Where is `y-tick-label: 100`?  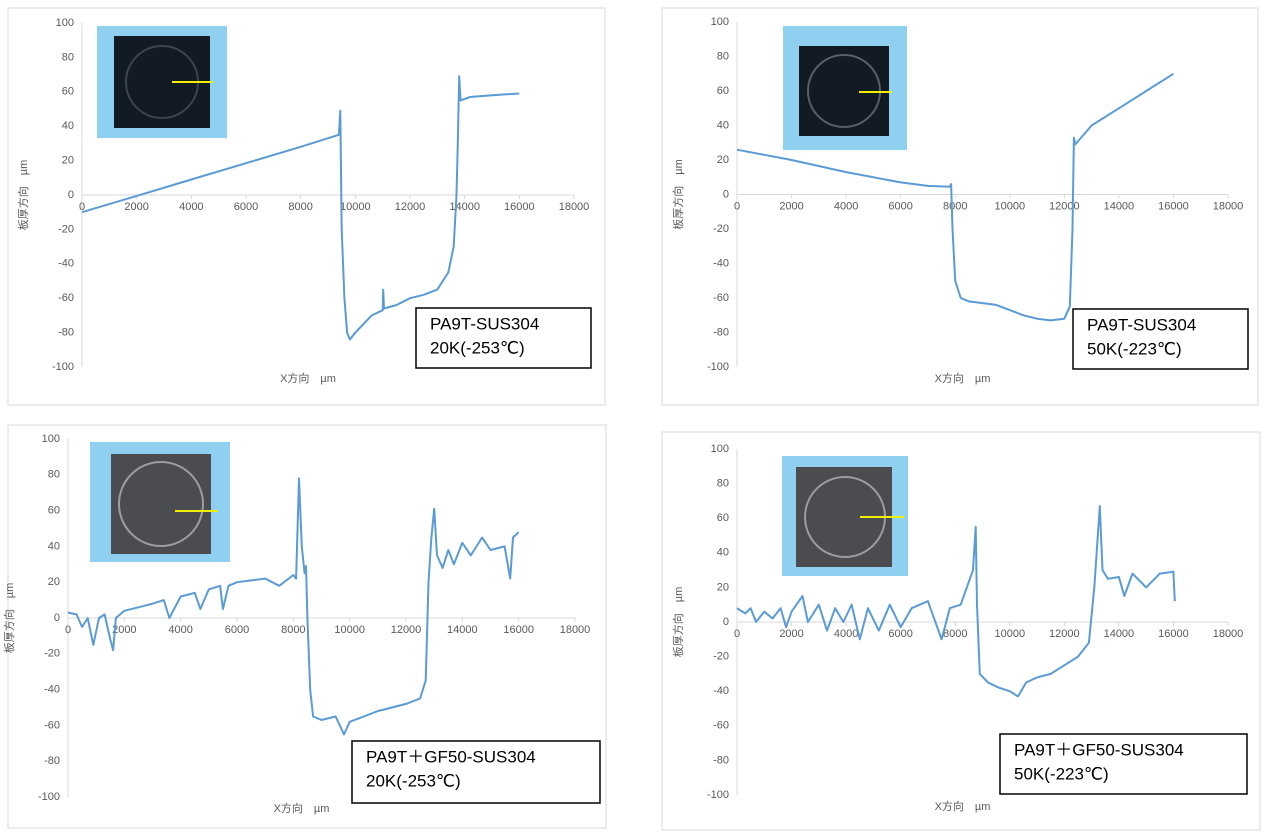 y-tick-label: 100 is located at coordinates (51, 439).